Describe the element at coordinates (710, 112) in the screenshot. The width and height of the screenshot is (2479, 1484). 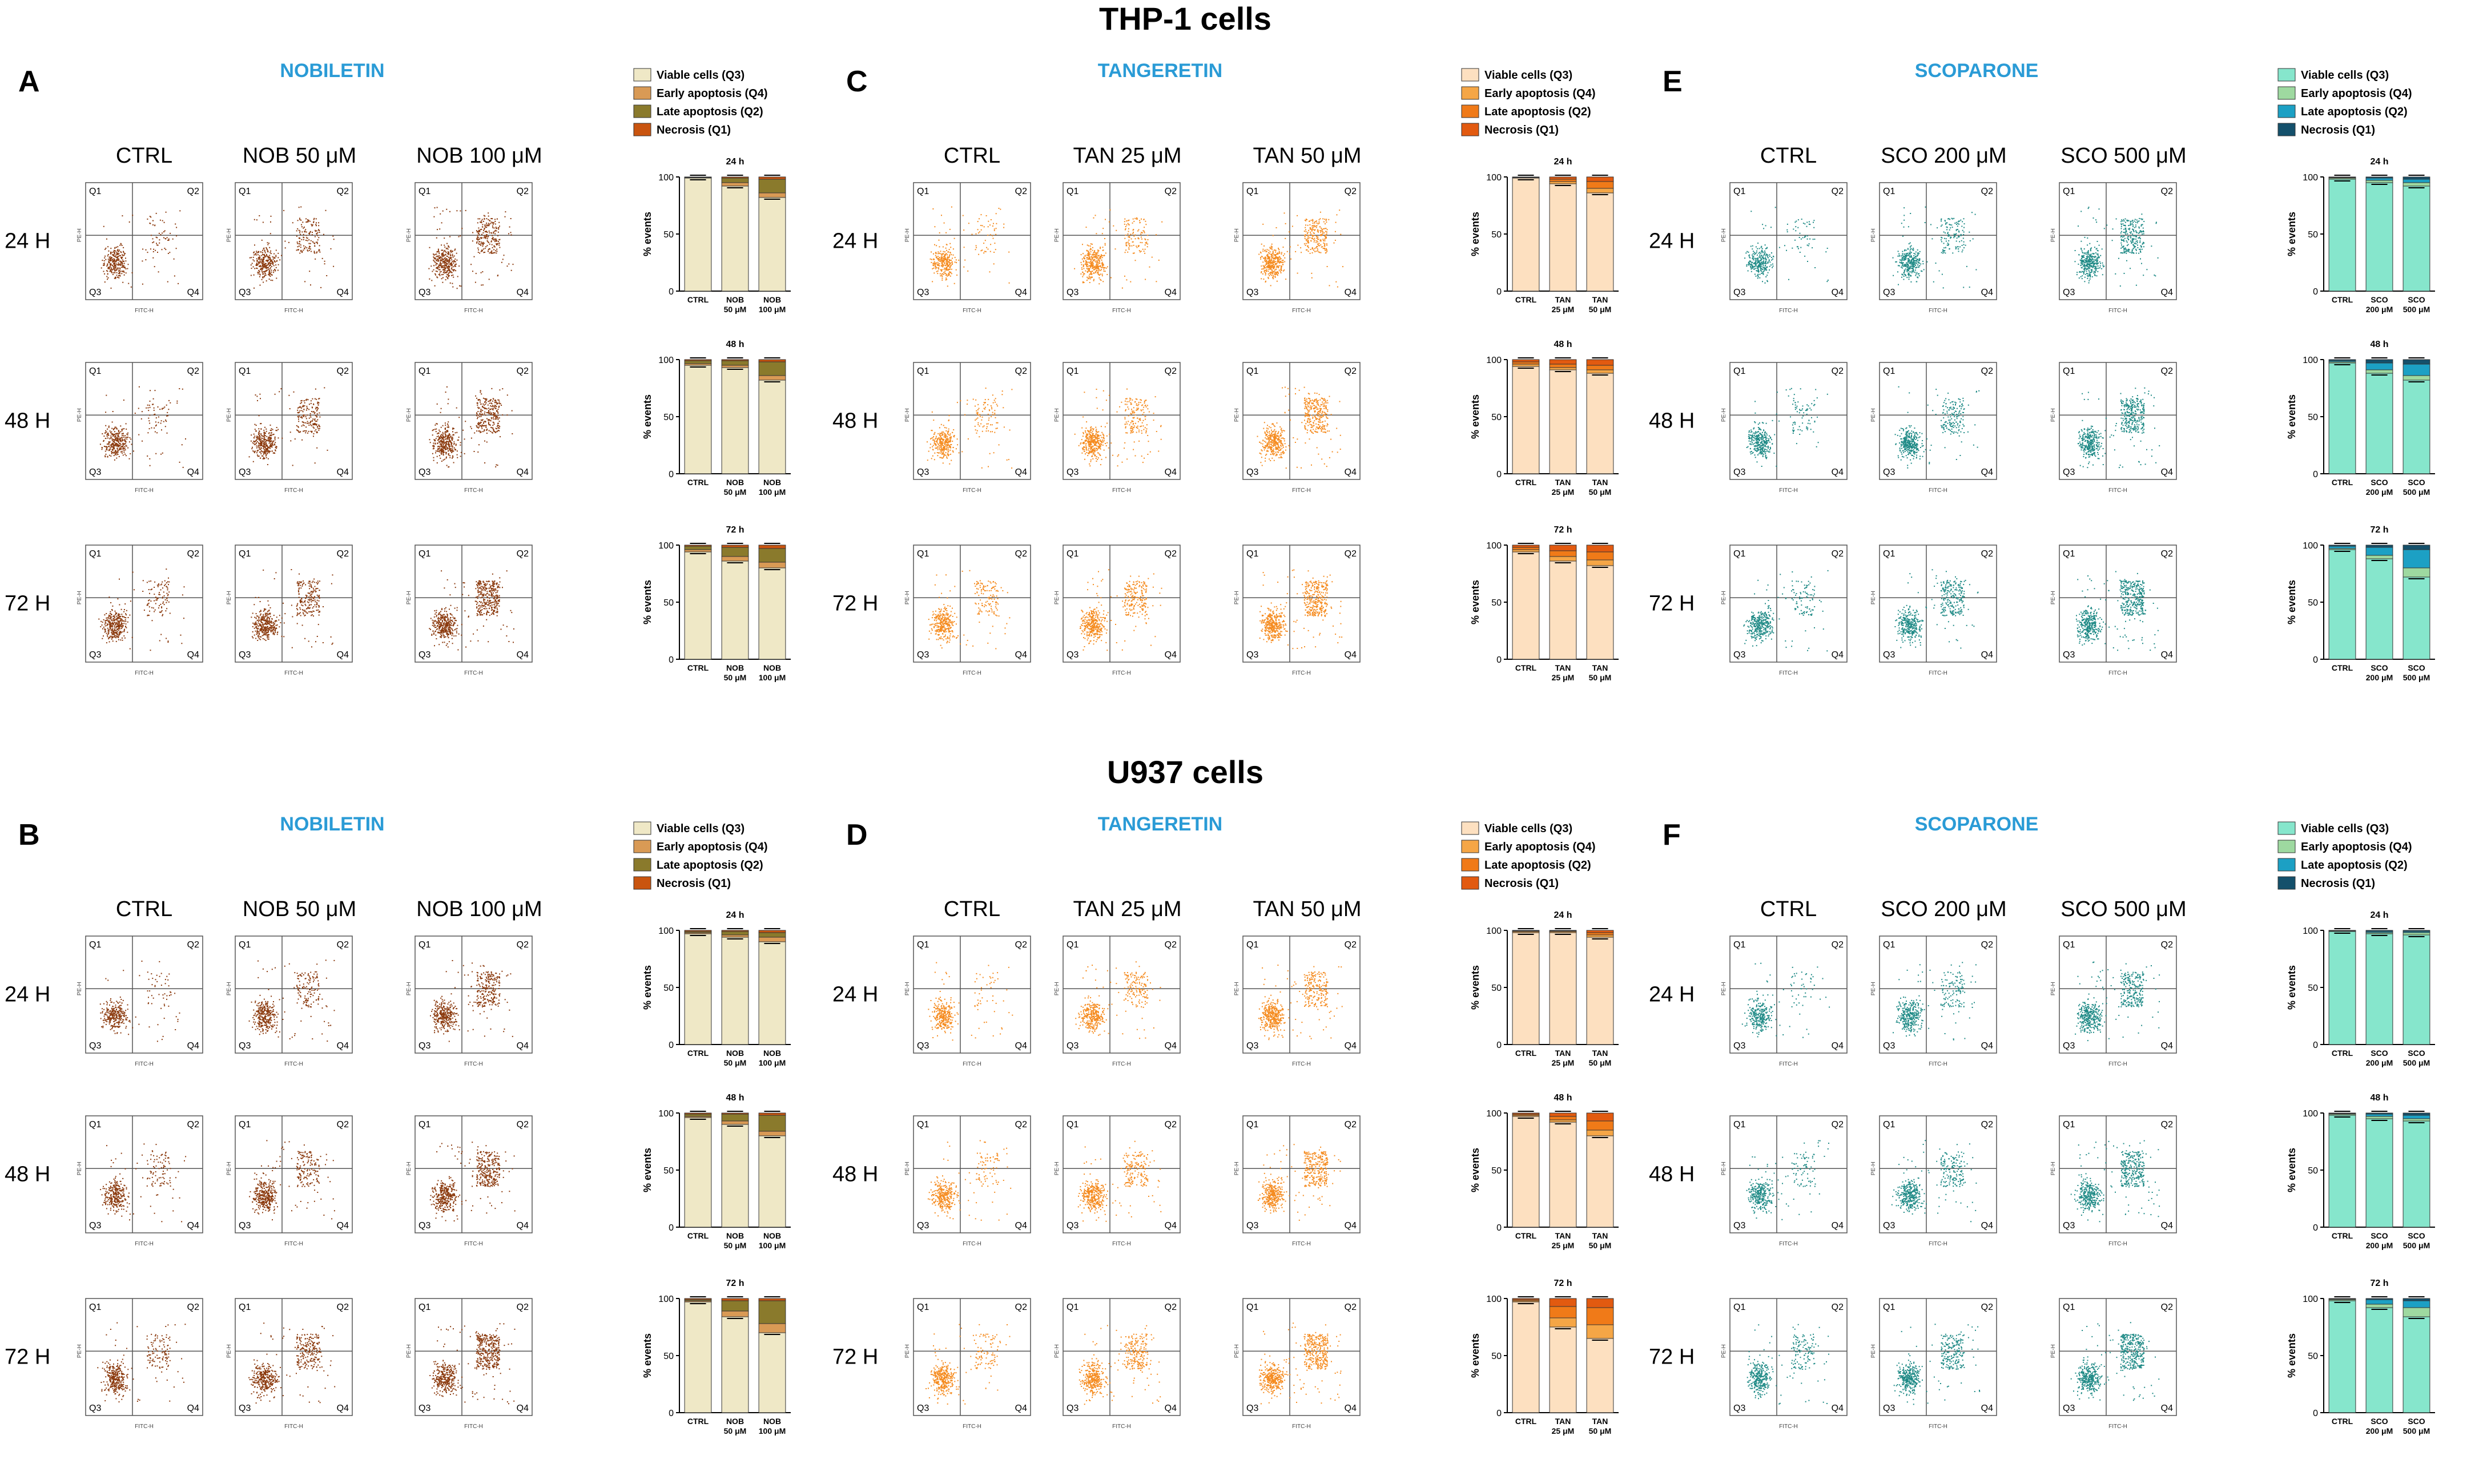
I see `legend-label: Late apoptosis (Q2)` at that location.